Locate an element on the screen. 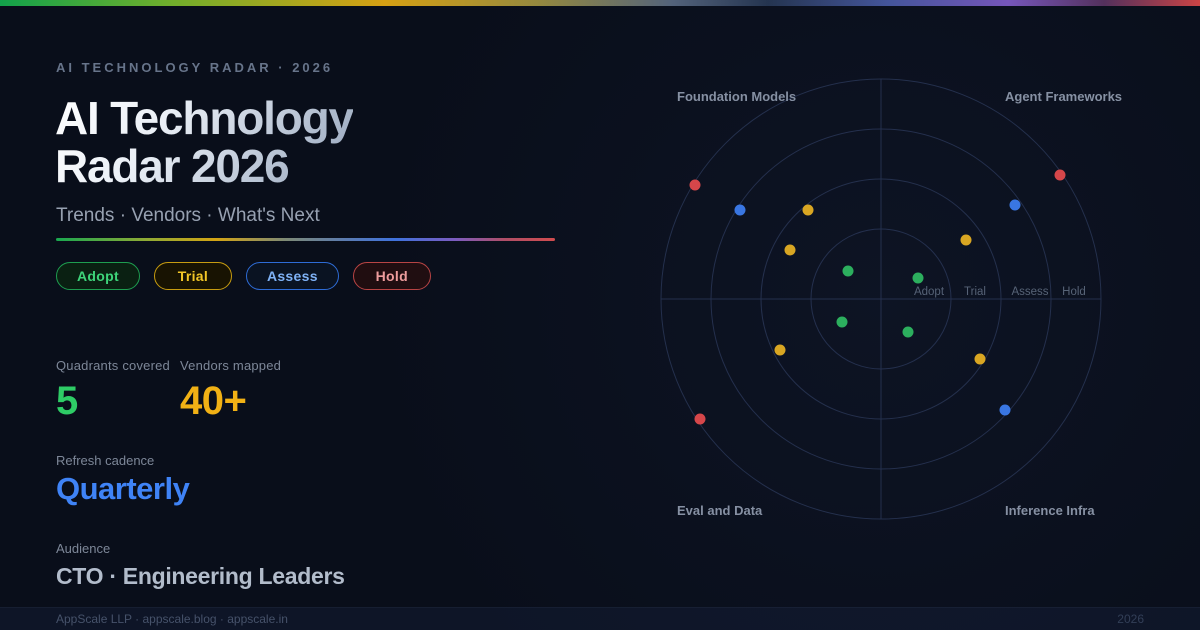  ring-label: Trial is located at coordinates (975, 292).